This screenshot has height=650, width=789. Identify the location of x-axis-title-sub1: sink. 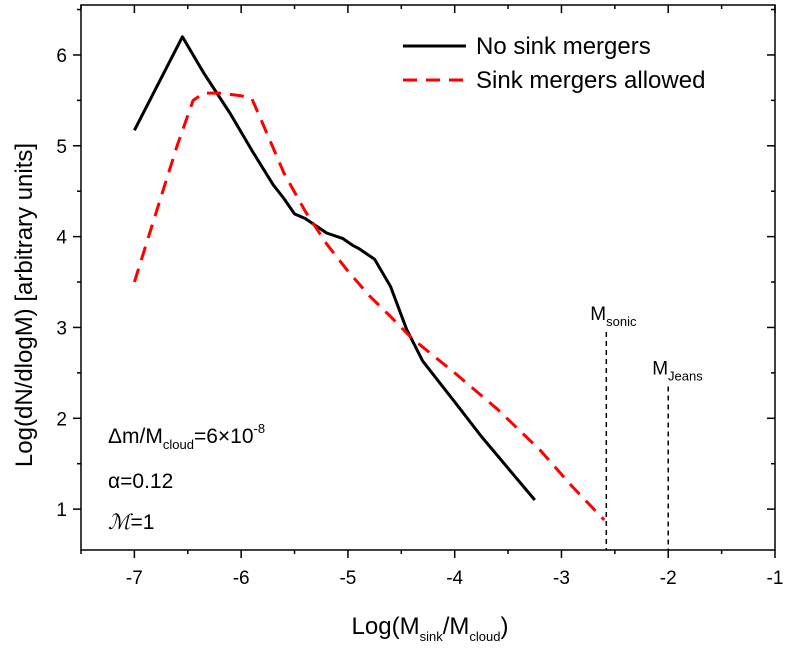
(432, 636).